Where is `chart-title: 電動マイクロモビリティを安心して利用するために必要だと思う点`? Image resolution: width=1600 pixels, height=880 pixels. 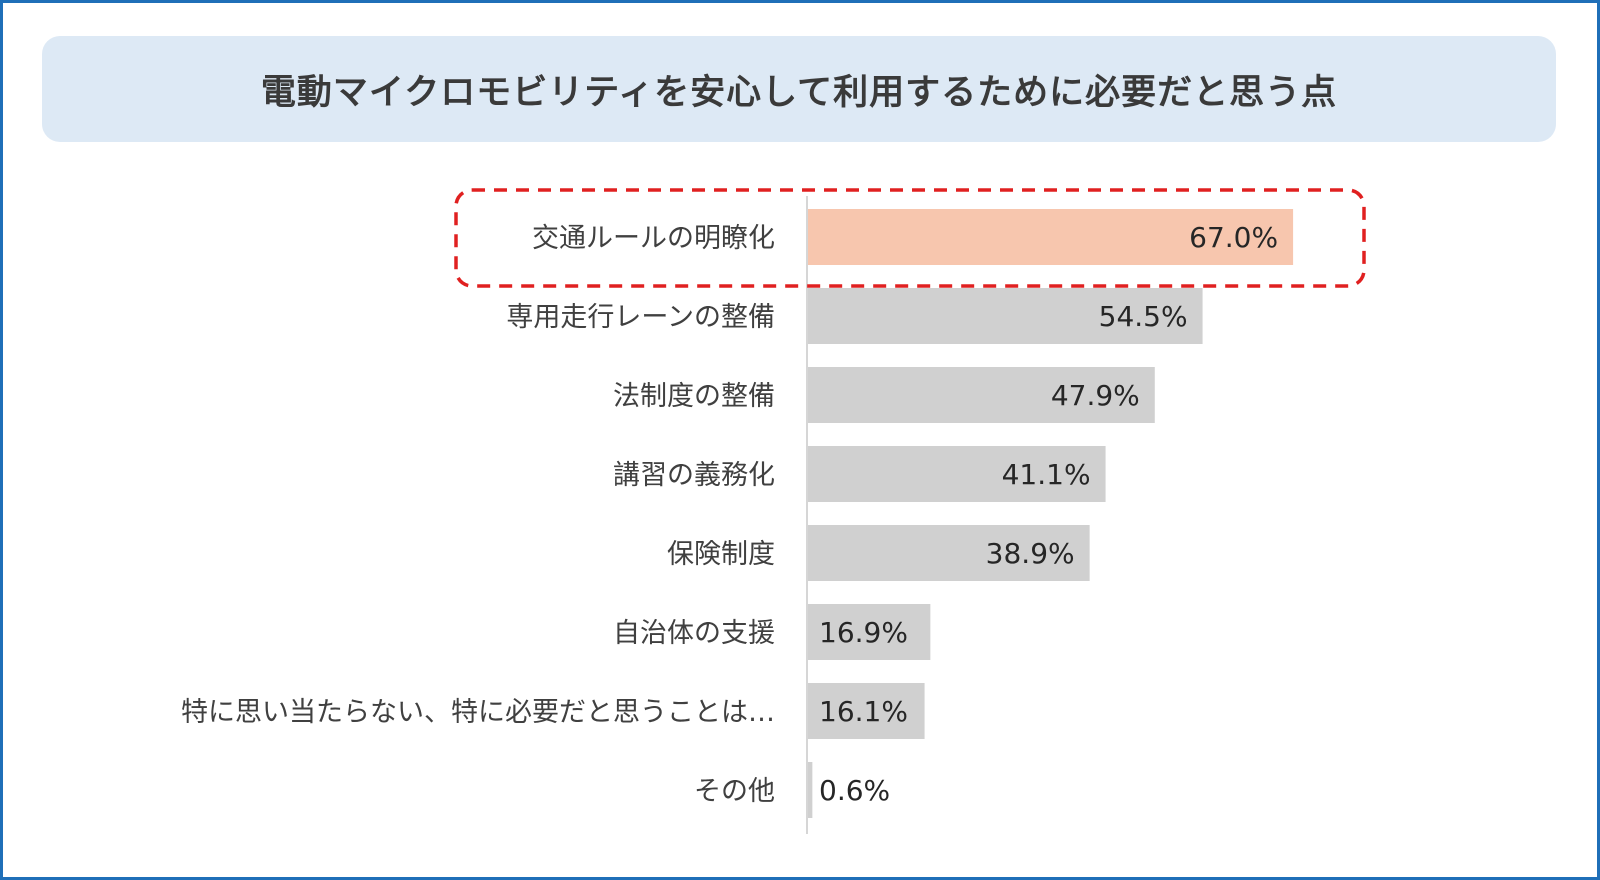
chart-title: 電動マイクロモビリティを安心して利用するために必要だと思う点 is located at coordinates (799, 92).